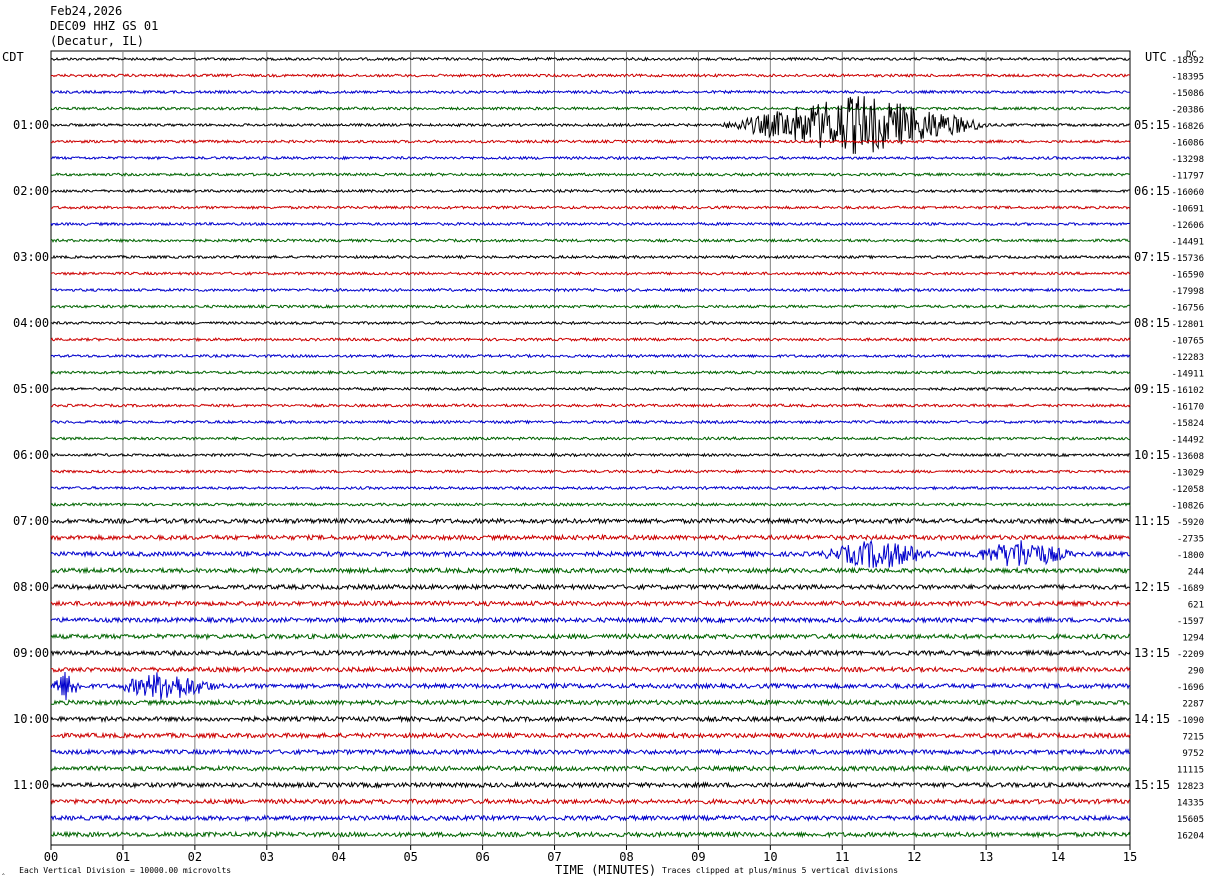 The height and width of the screenshot is (886, 1210). Describe the element at coordinates (1190, 540) in the screenshot. I see `trace-offset-value: -2735` at that location.